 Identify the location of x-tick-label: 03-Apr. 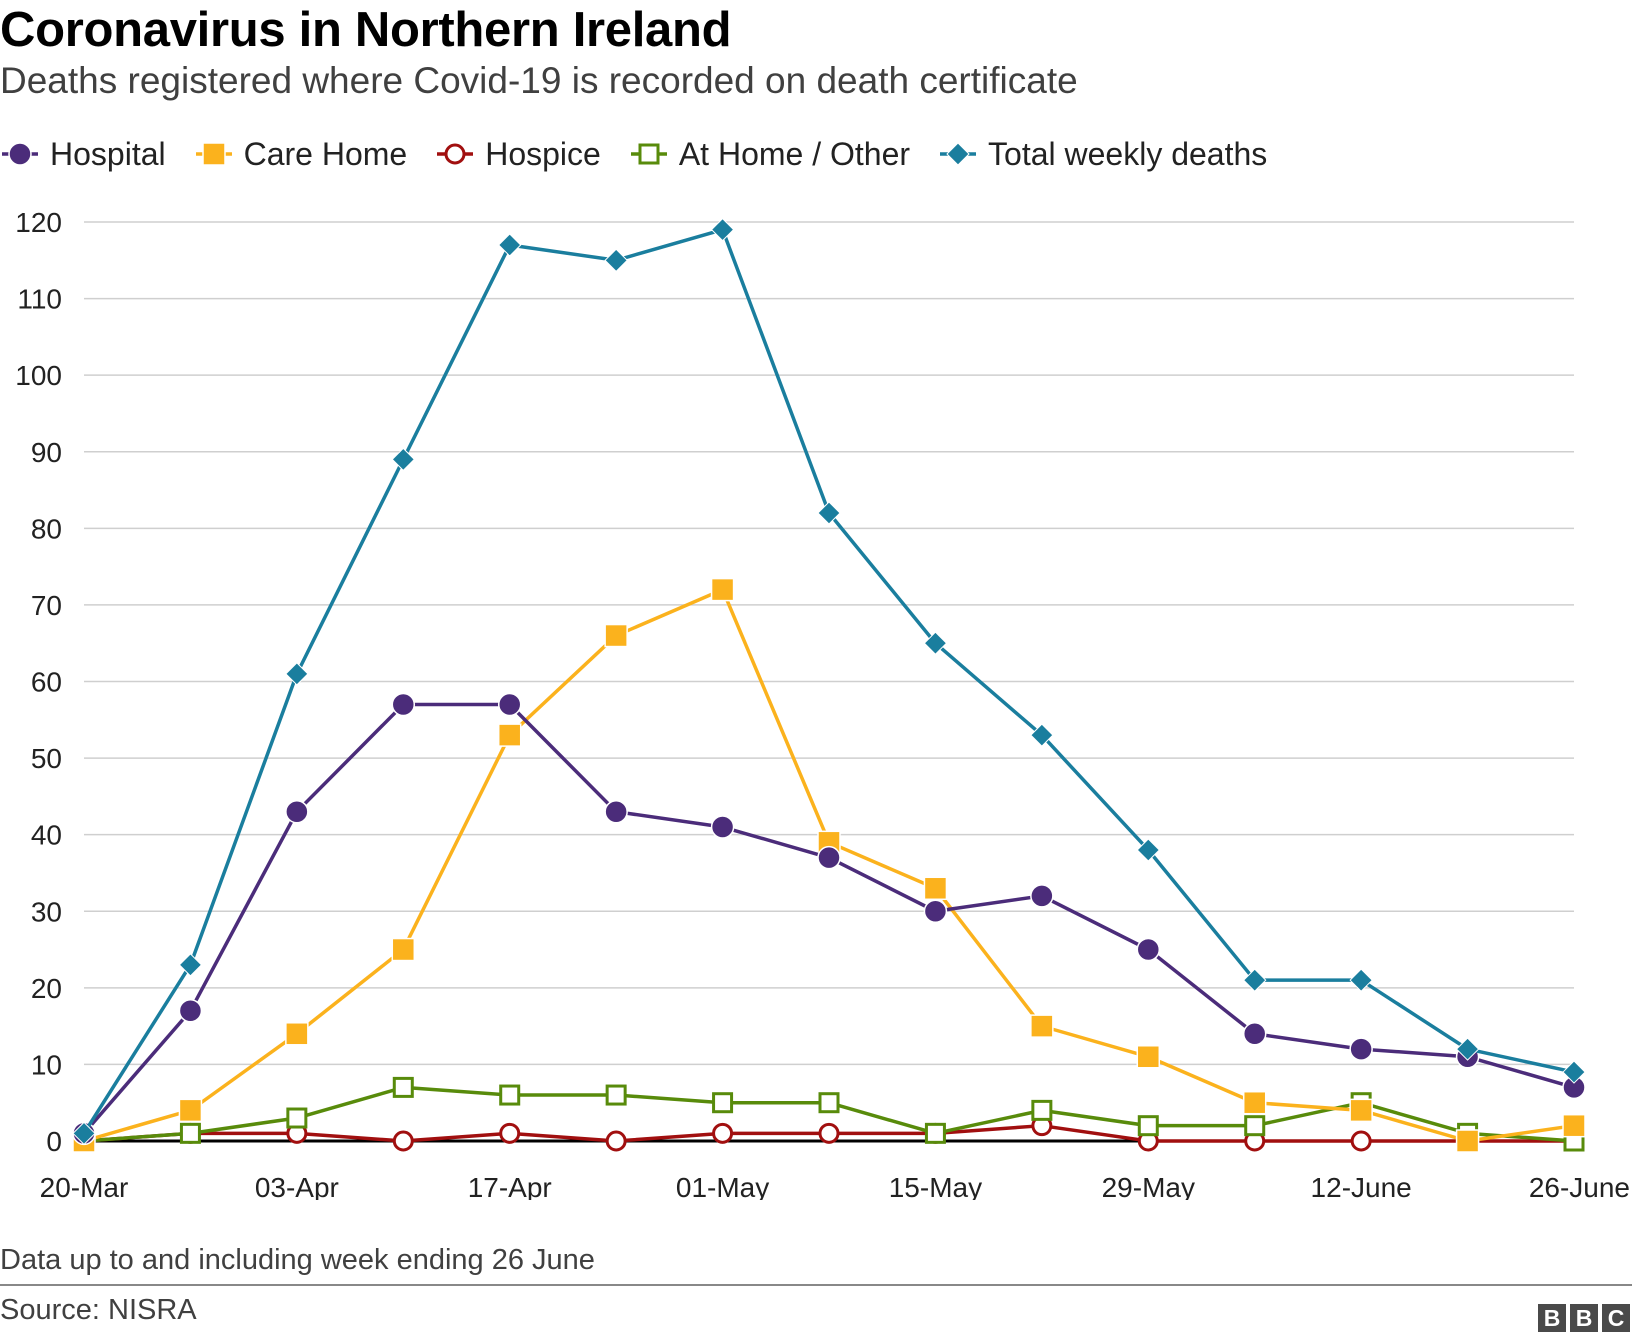
(297, 1186).